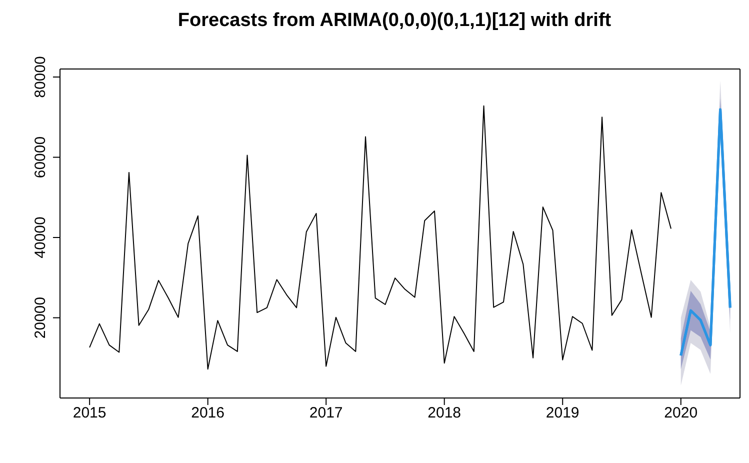 The width and height of the screenshot is (749, 463). What do you see at coordinates (445, 413) in the screenshot?
I see `x-tick-label: 2018` at bounding box center [445, 413].